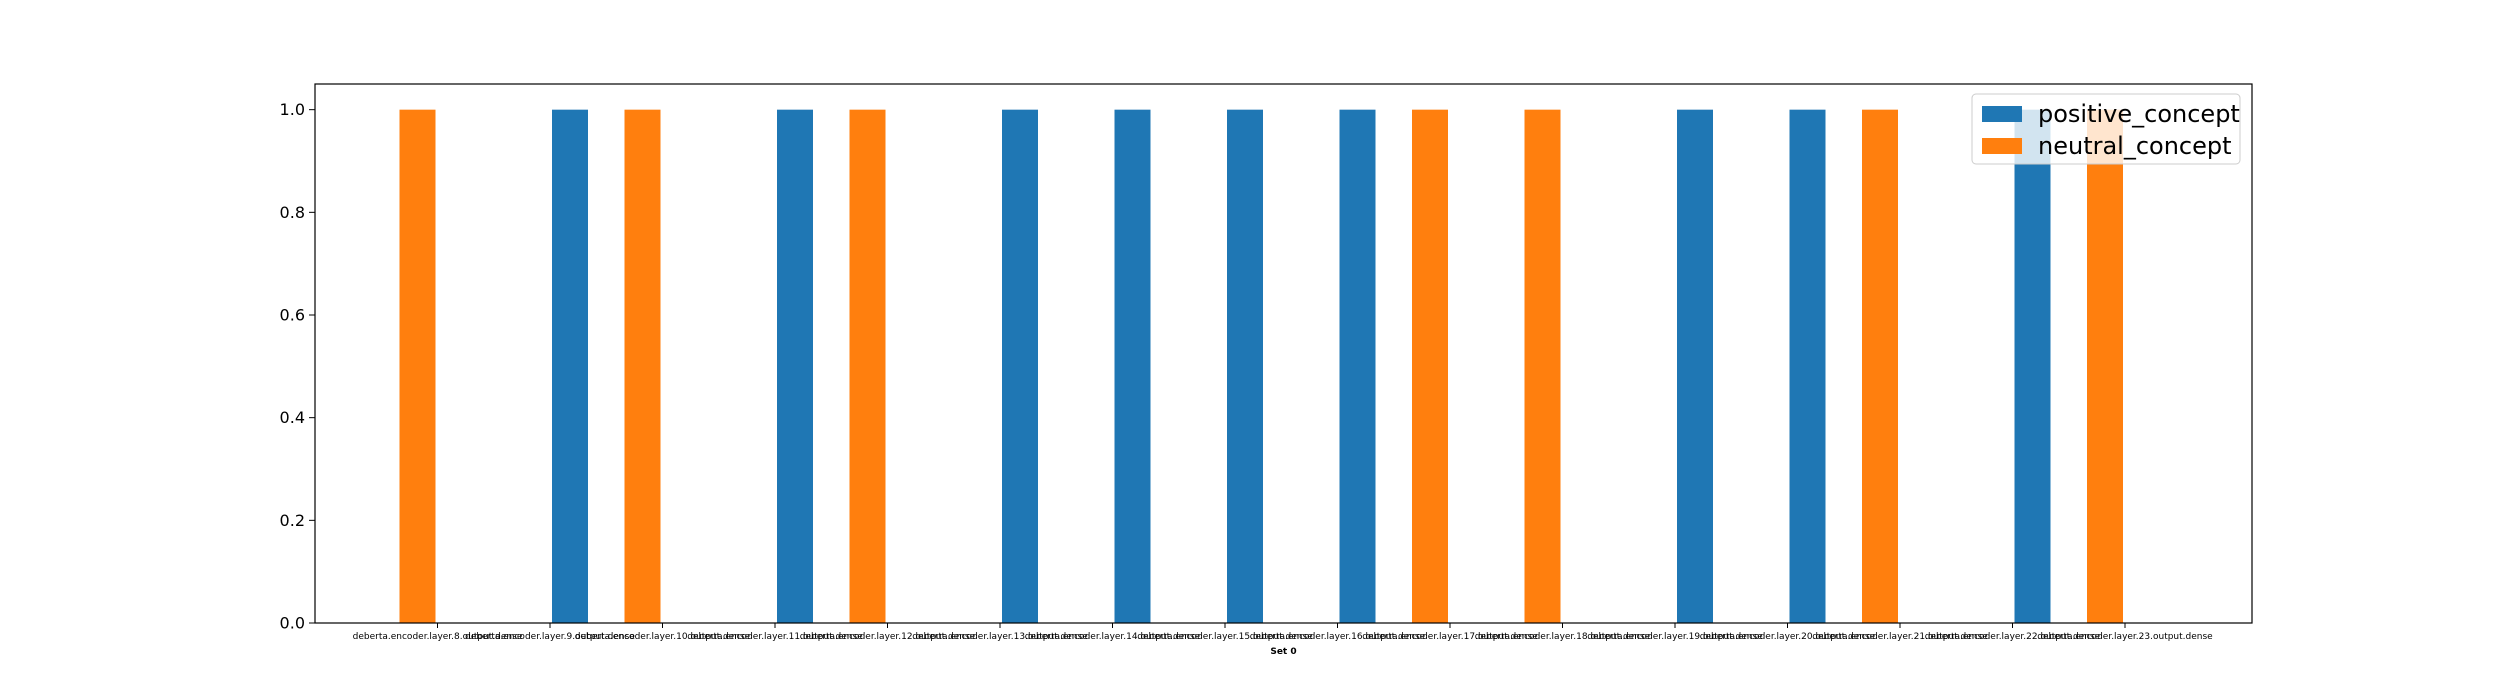 This screenshot has width=2500, height=700. I want to click on legend-label-positive_concept: positive_concept, so click(2139, 114).